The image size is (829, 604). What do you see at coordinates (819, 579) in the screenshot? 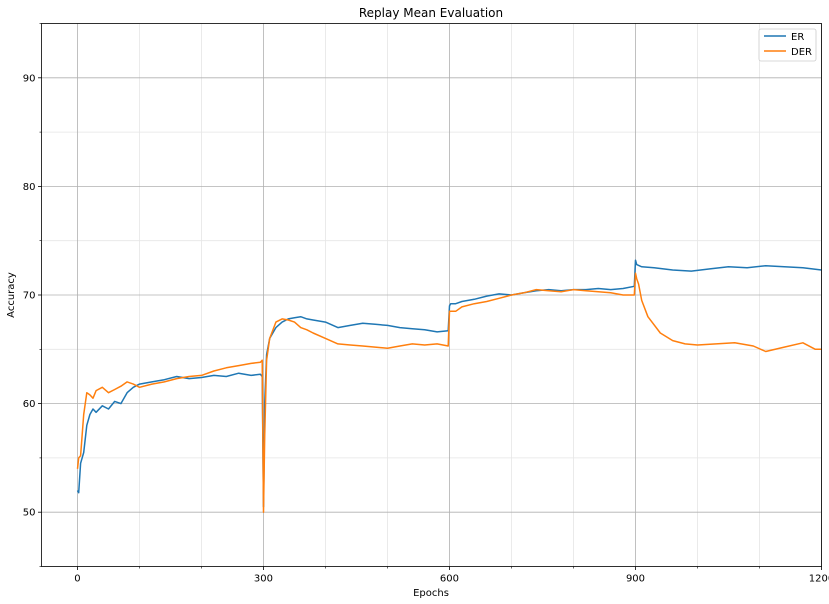
I see `x-tick-label: 1200` at bounding box center [819, 579].